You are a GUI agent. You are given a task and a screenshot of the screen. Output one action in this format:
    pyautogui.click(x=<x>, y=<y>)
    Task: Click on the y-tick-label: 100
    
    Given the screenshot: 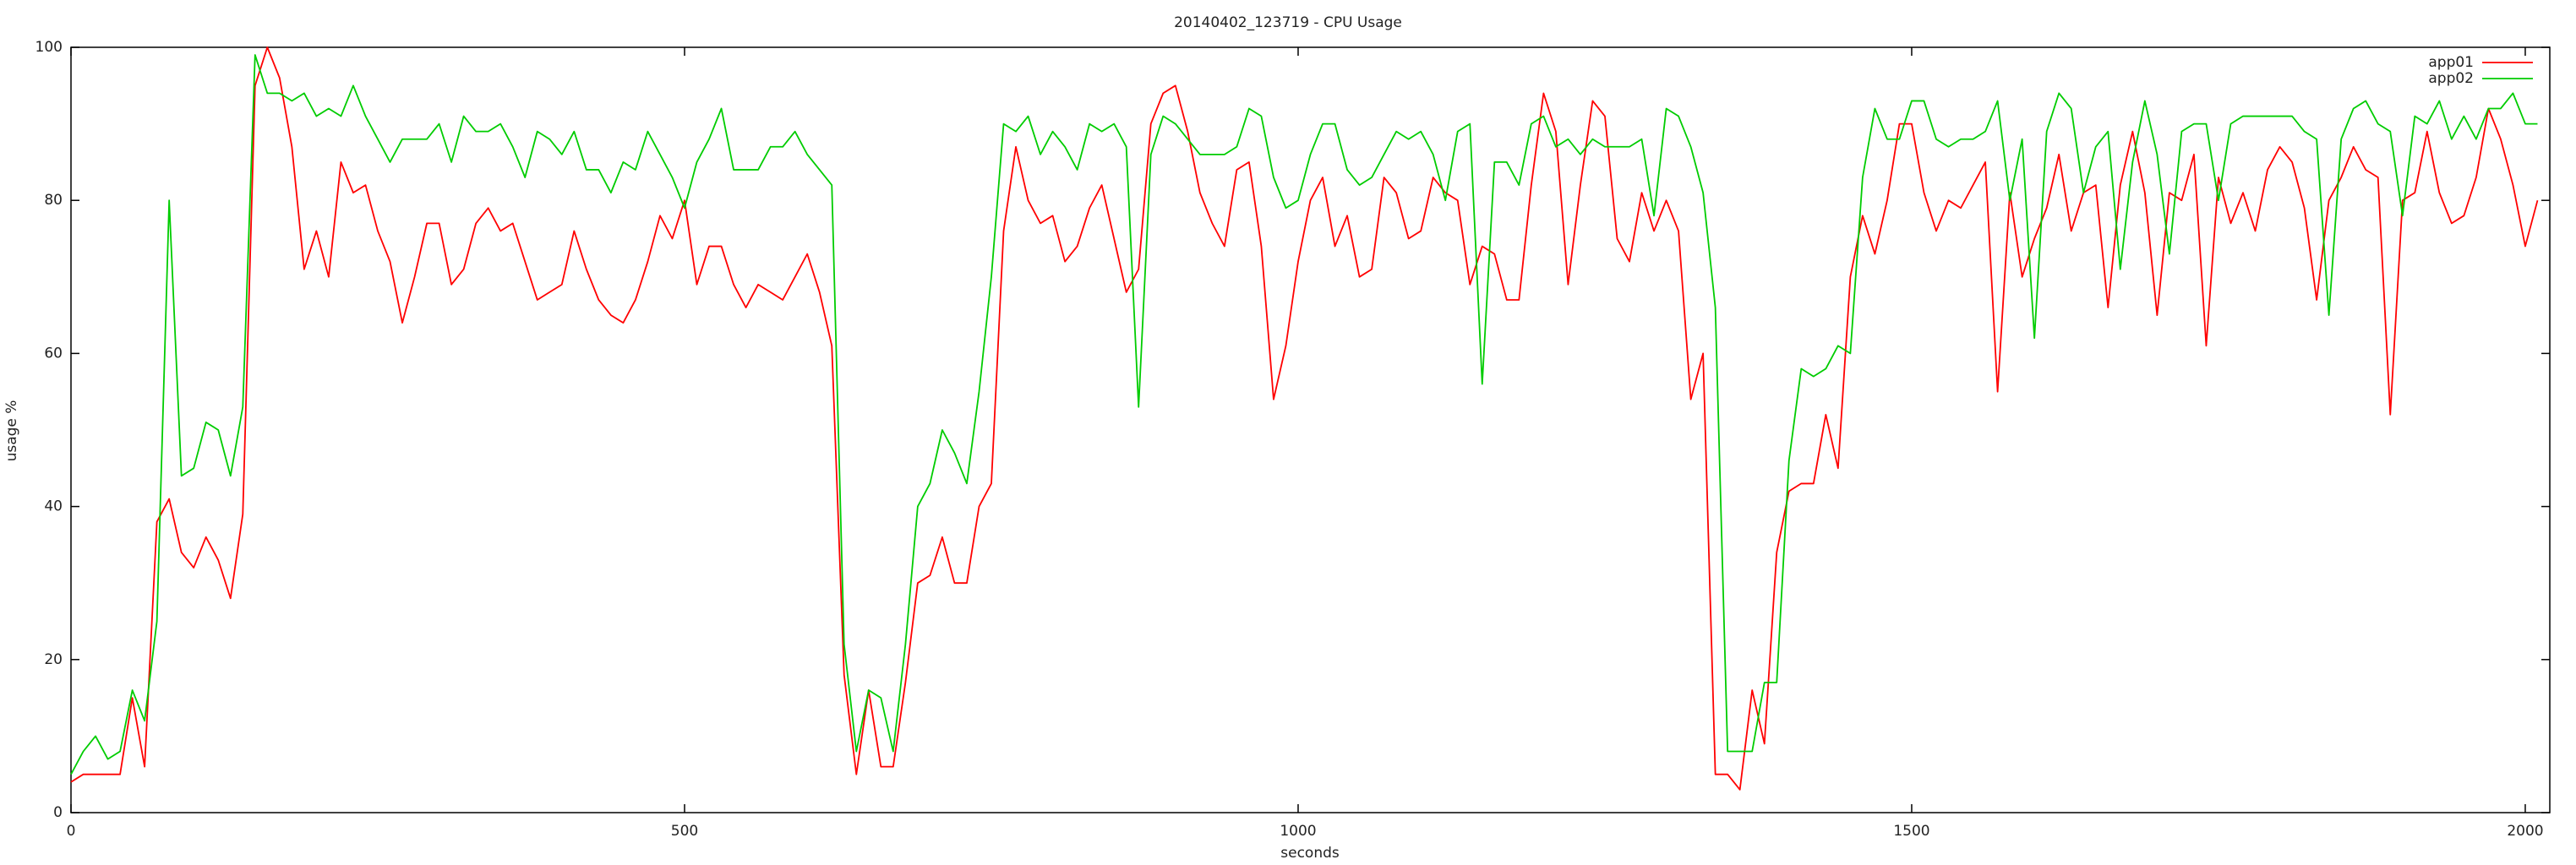 What is the action you would take?
    pyautogui.click(x=49, y=47)
    